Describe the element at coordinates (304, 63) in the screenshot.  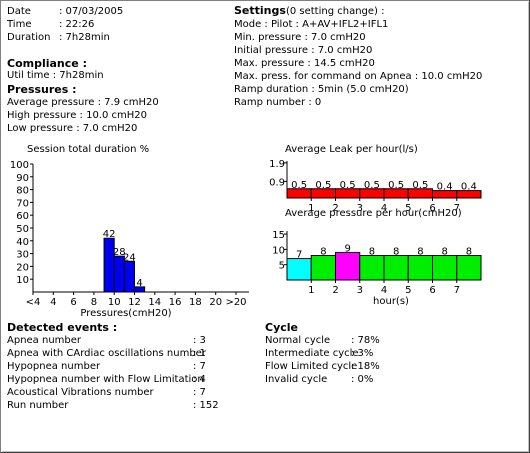
I see `setting-max-pressure: Max. pressure : 14.5 cmH20` at that location.